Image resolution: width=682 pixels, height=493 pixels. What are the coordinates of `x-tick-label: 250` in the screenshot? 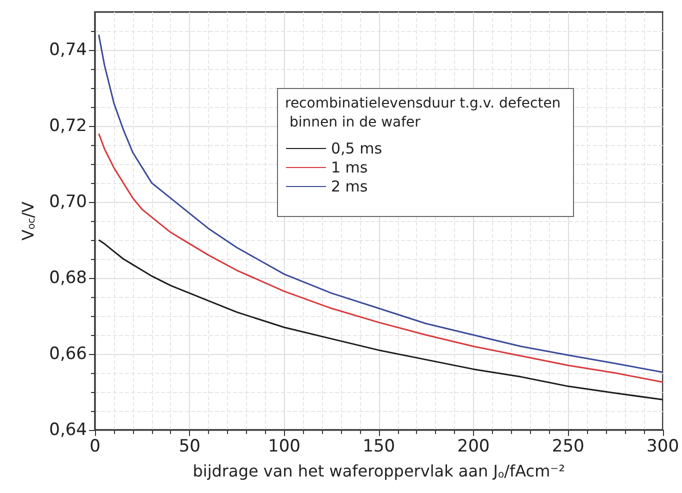 It's located at (568, 446).